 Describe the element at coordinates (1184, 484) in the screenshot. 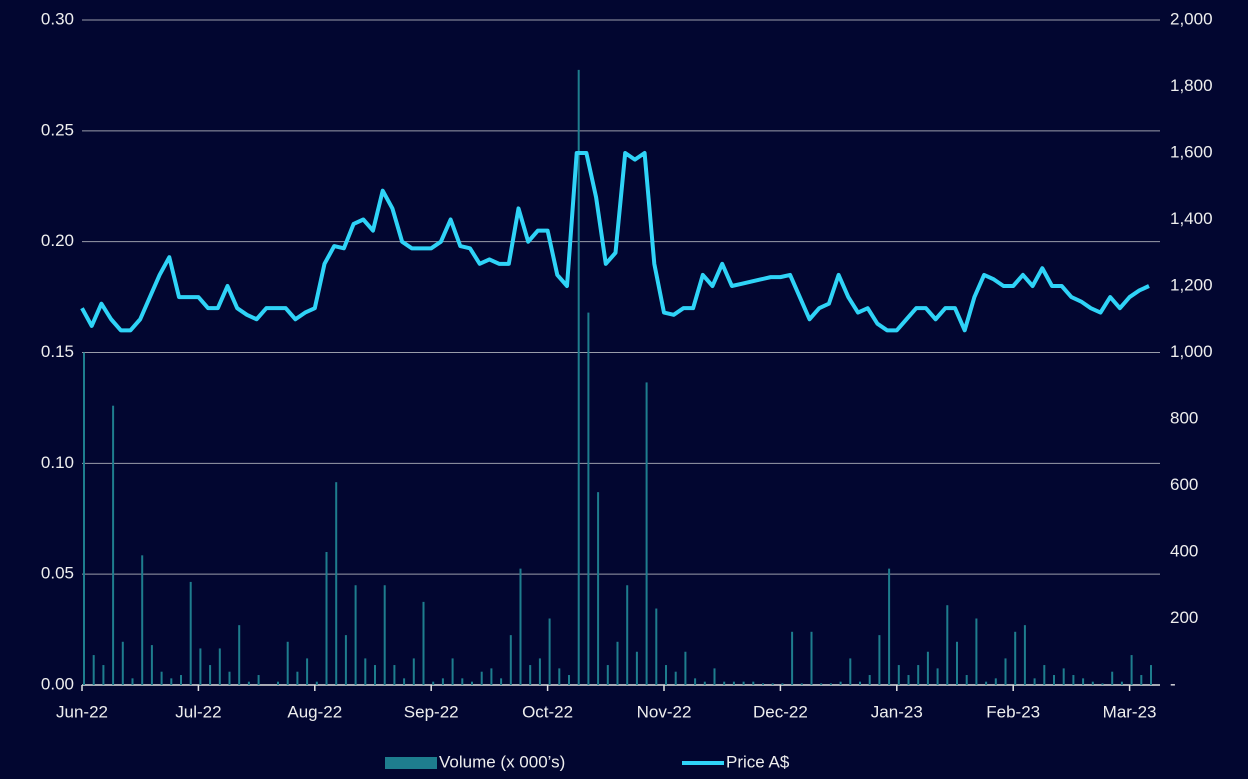

I see `y2-tick-label: 600` at that location.